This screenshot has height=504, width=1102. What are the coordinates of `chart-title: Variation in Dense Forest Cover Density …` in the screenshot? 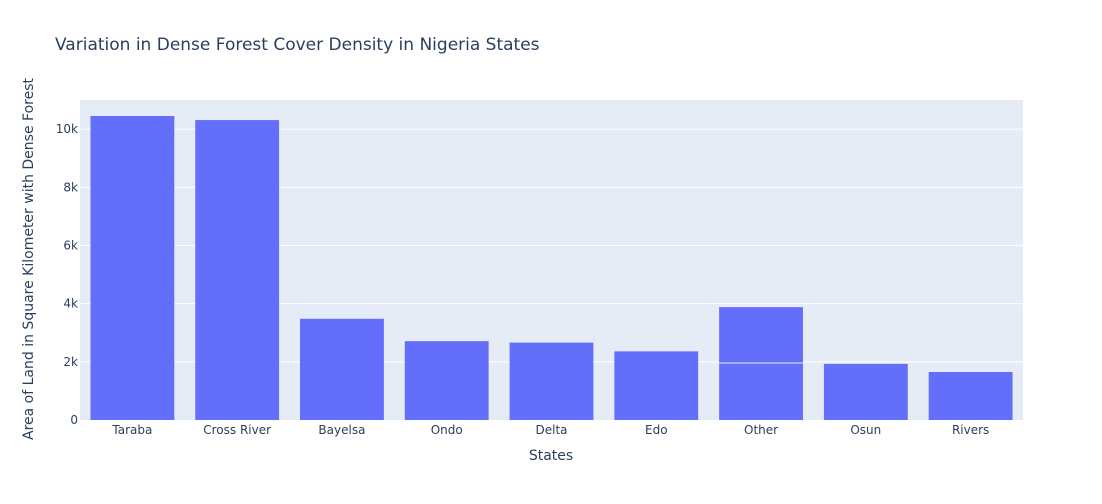 It's located at (297, 45).